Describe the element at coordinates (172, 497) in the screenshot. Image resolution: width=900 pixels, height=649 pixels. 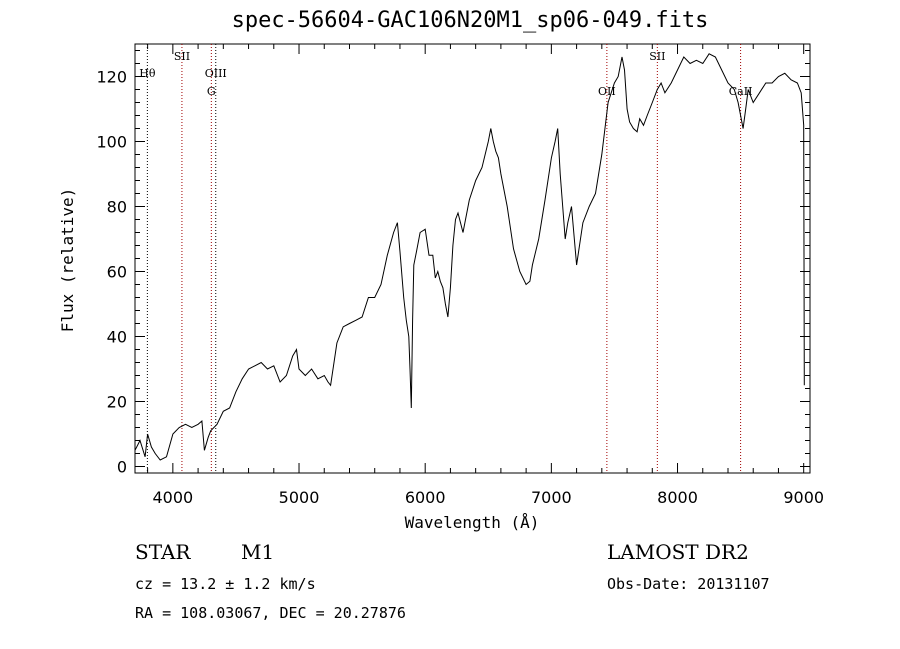
I see `x-tick-label: 4000` at that location.